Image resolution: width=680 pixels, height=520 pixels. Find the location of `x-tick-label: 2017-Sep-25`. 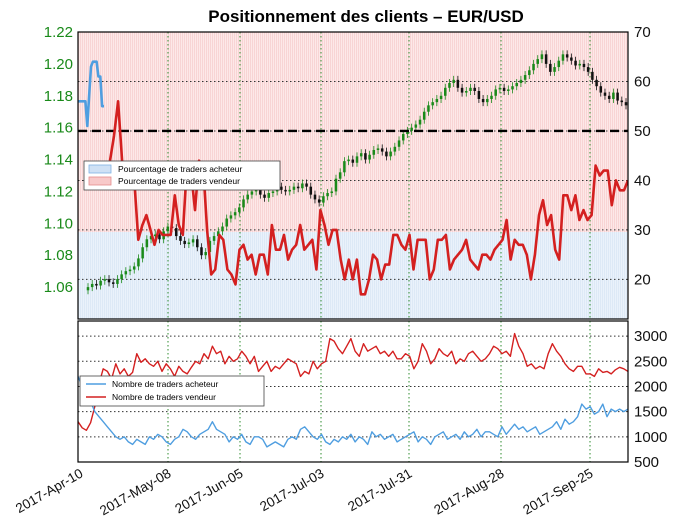

x-tick-label: 2017-Sep-25 is located at coordinates (557, 492).